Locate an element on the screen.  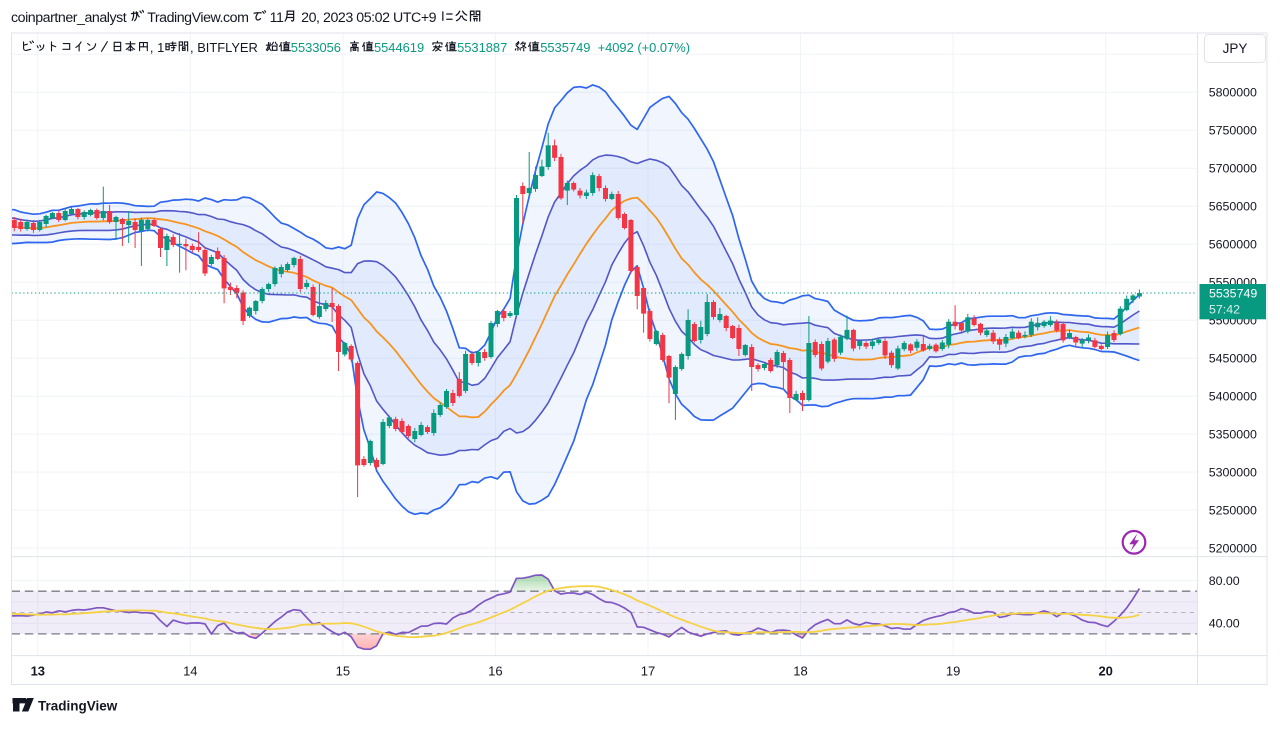
svg-text: 5535749 is located at coordinates (1233, 294).